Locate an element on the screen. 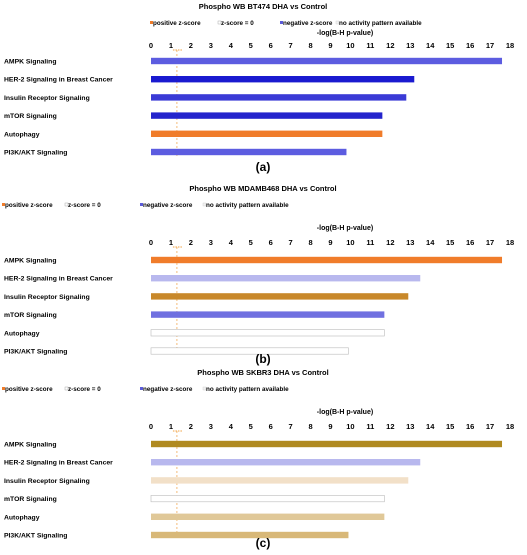 The image size is (527, 555). category-label: AMPK Signaling is located at coordinates (30, 62).